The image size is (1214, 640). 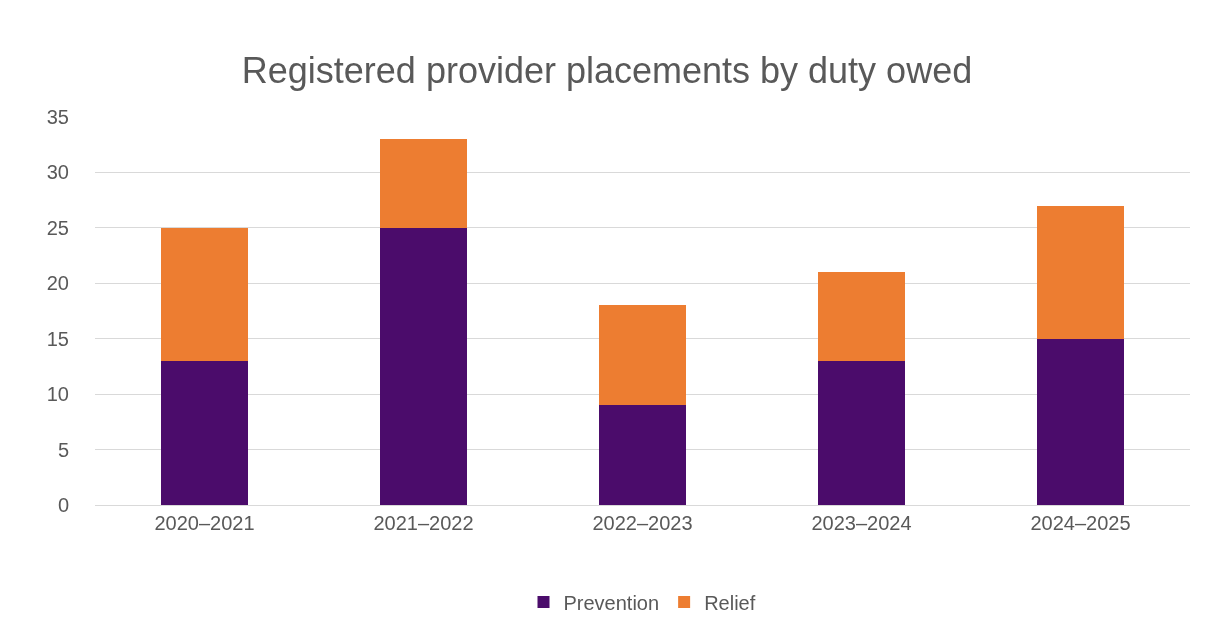 I want to click on y-tick-label: 0, so click(x=63, y=505).